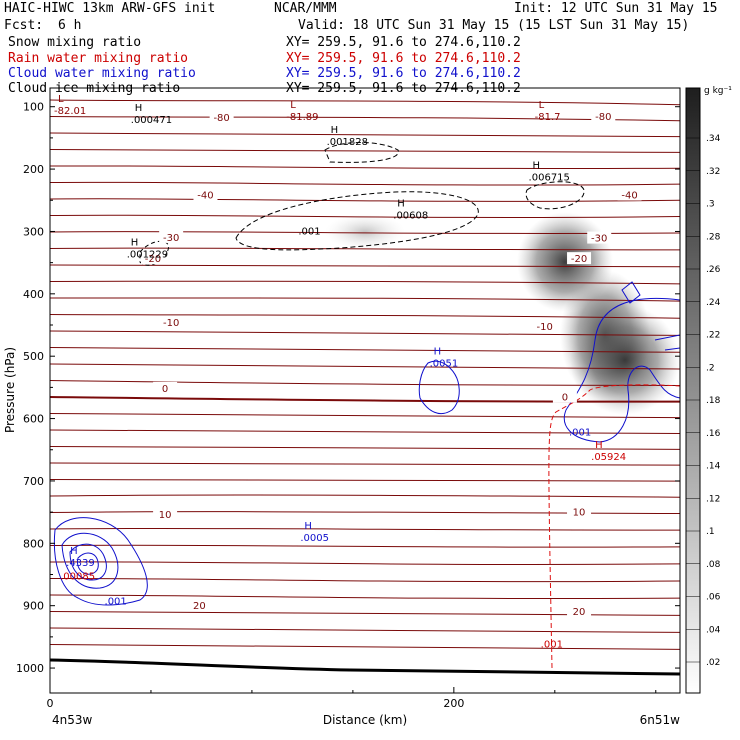  Describe the element at coordinates (302, 117) in the screenshot. I see `extremum-value: -81.89` at that location.